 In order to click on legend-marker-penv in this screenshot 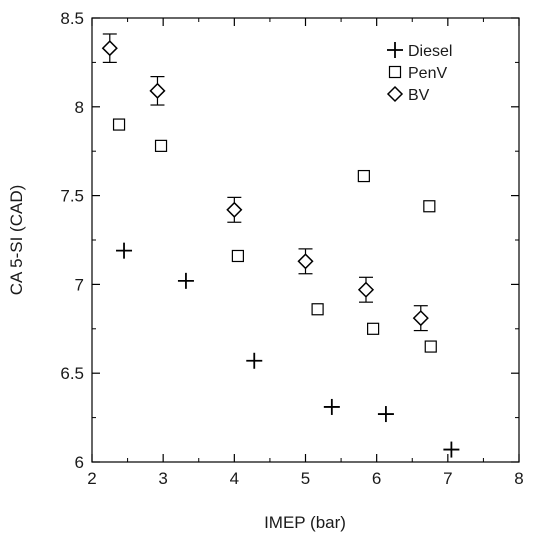, I will do `click(395, 72)`.